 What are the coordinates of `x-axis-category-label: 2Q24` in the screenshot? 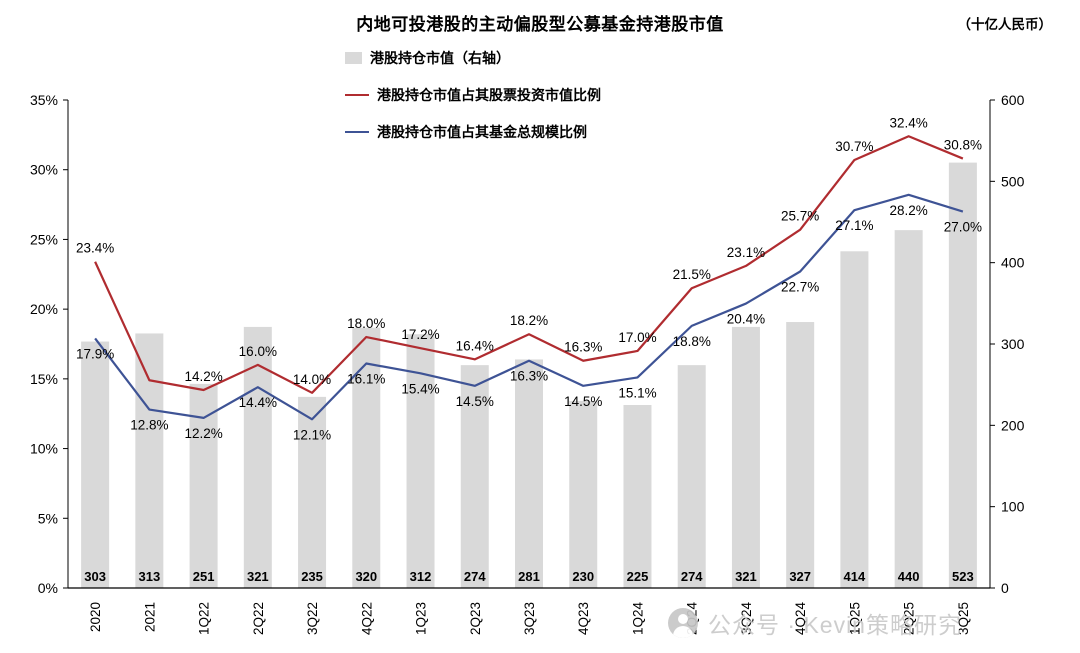 It's located at (692, 619).